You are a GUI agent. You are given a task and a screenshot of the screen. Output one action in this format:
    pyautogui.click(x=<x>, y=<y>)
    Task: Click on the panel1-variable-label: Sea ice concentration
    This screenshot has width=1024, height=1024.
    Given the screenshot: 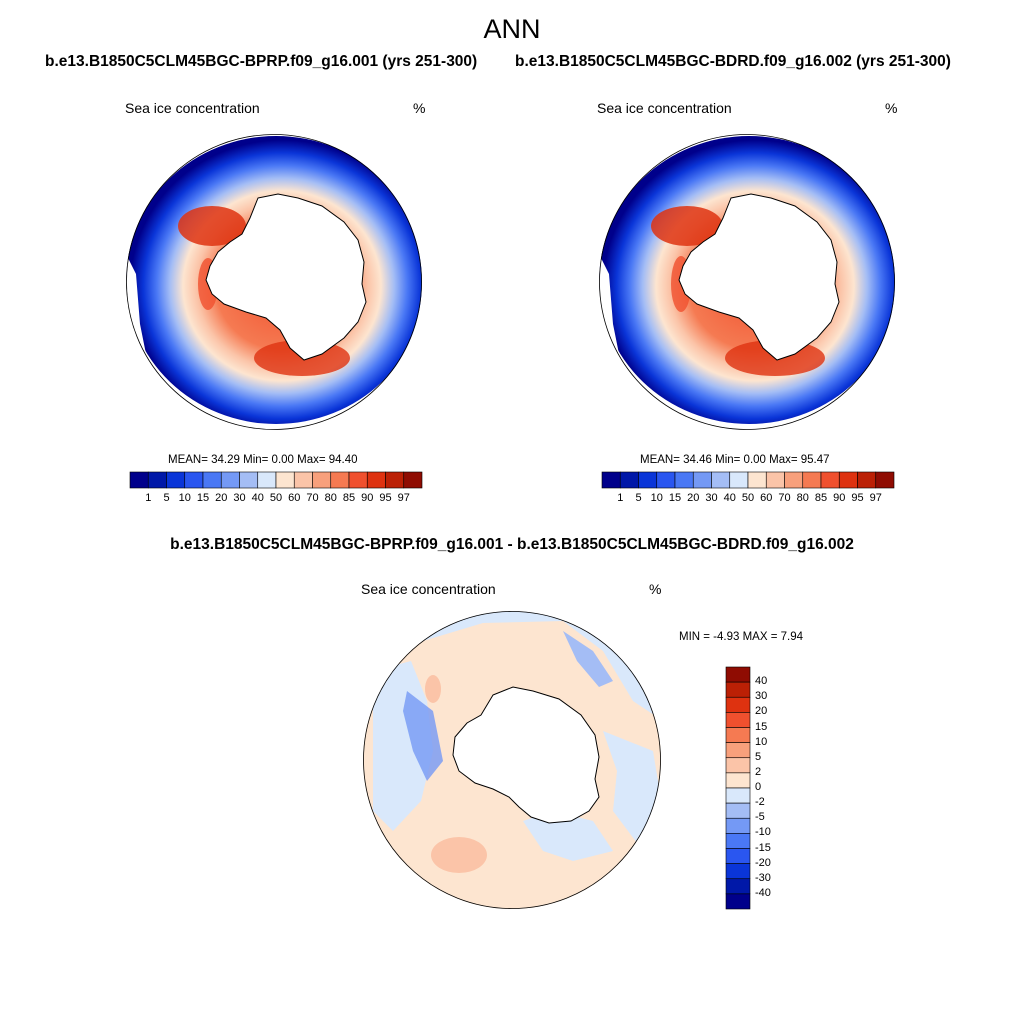 What is the action you would take?
    pyautogui.click(x=192, y=108)
    